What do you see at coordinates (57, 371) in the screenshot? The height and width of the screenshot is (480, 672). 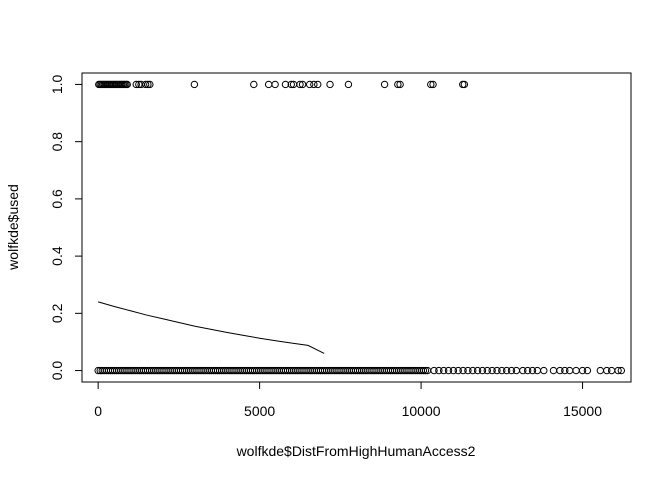 I see `y-tick-label: 0.0` at bounding box center [57, 371].